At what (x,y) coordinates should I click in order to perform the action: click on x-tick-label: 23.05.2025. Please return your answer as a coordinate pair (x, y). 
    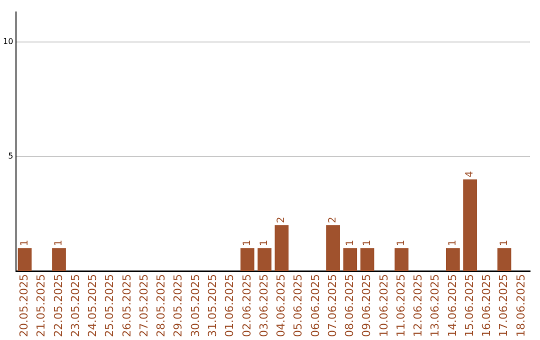
    Looking at the image, I should click on (75, 306).